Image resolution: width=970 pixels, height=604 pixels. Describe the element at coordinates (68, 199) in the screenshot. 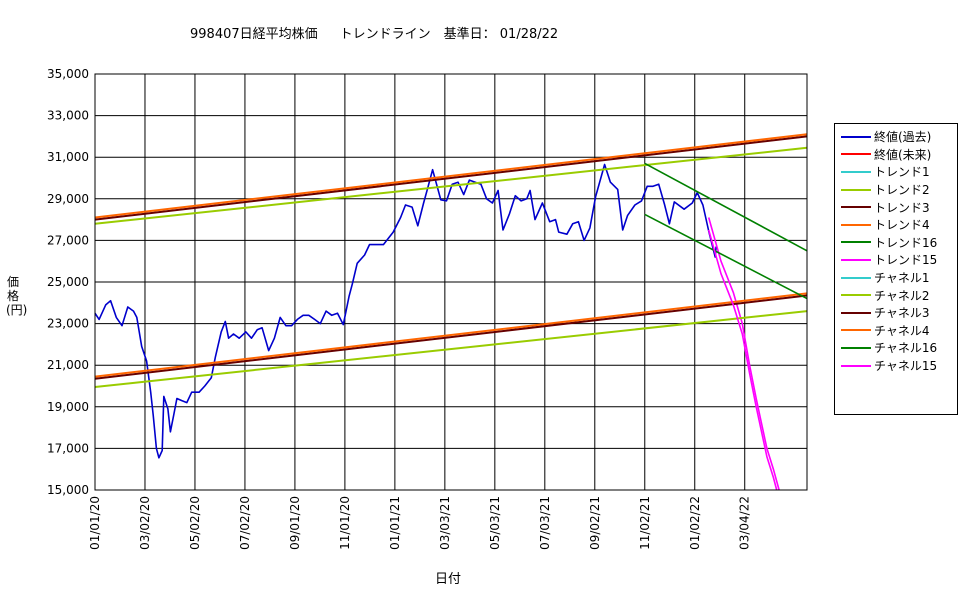

I see `y-tick-label: 29,000` at that location.